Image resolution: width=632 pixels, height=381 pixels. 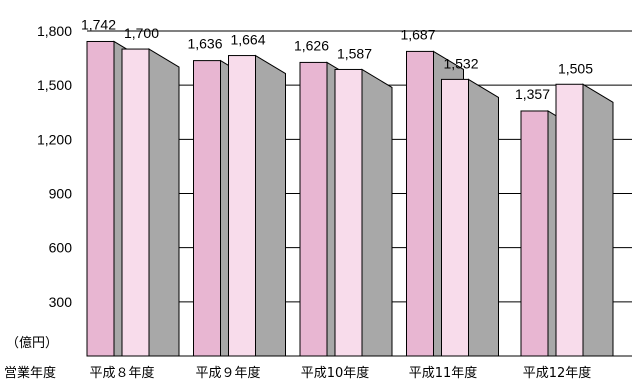 What do you see at coordinates (460, 63) in the screenshot?
I see `value-label: 1,532` at bounding box center [460, 63].